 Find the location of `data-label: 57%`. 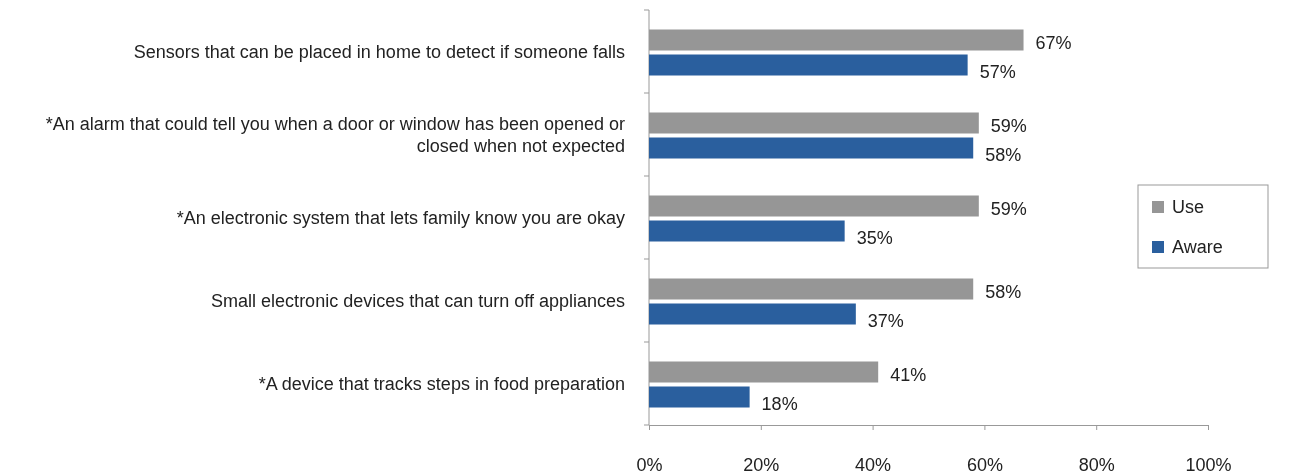

data-label: 57% is located at coordinates (997, 71).